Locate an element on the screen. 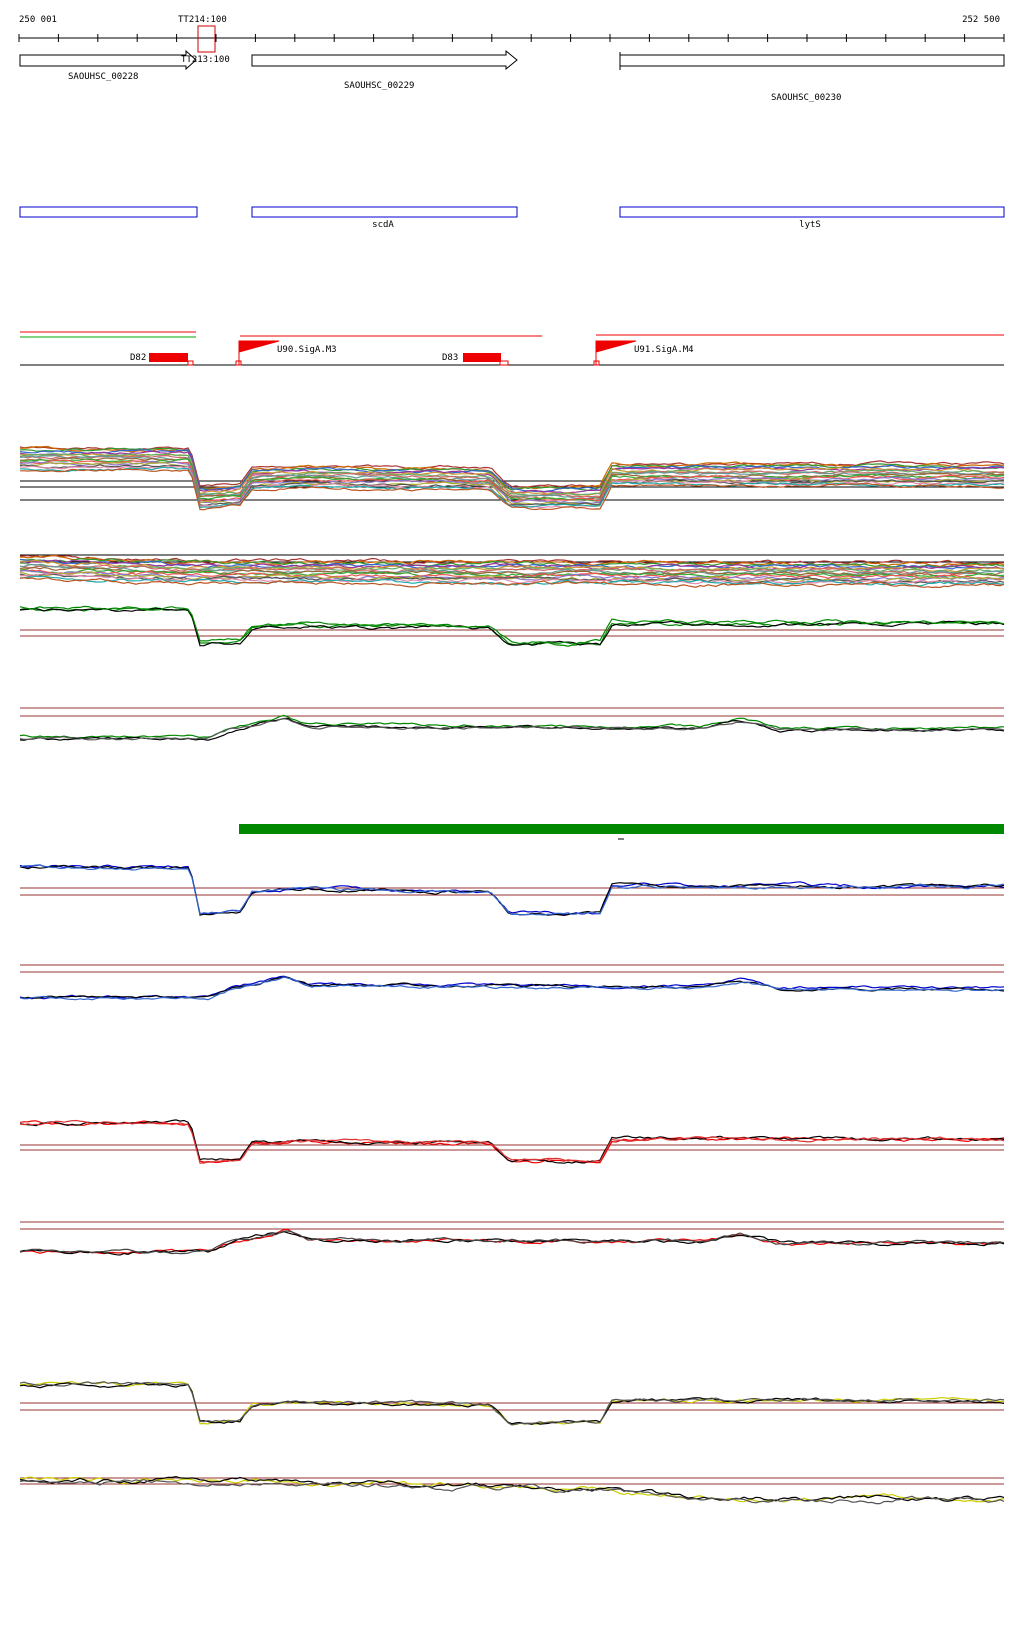 Image resolution: width=1024 pixels, height=1640 pixels. ruler-end: 252 500 is located at coordinates (981, 20).